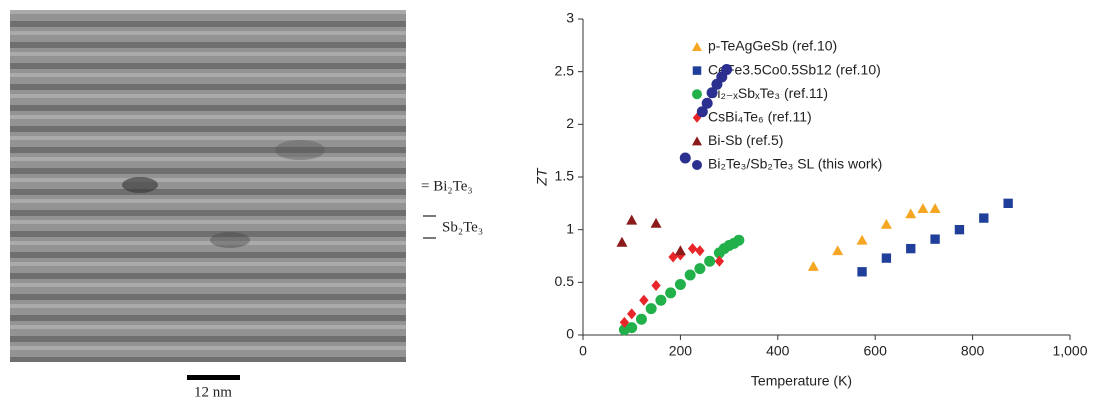  I want to click on legend-label: Bi₂Te₃/Sb₂Te₃ SL (this work), so click(795, 164).